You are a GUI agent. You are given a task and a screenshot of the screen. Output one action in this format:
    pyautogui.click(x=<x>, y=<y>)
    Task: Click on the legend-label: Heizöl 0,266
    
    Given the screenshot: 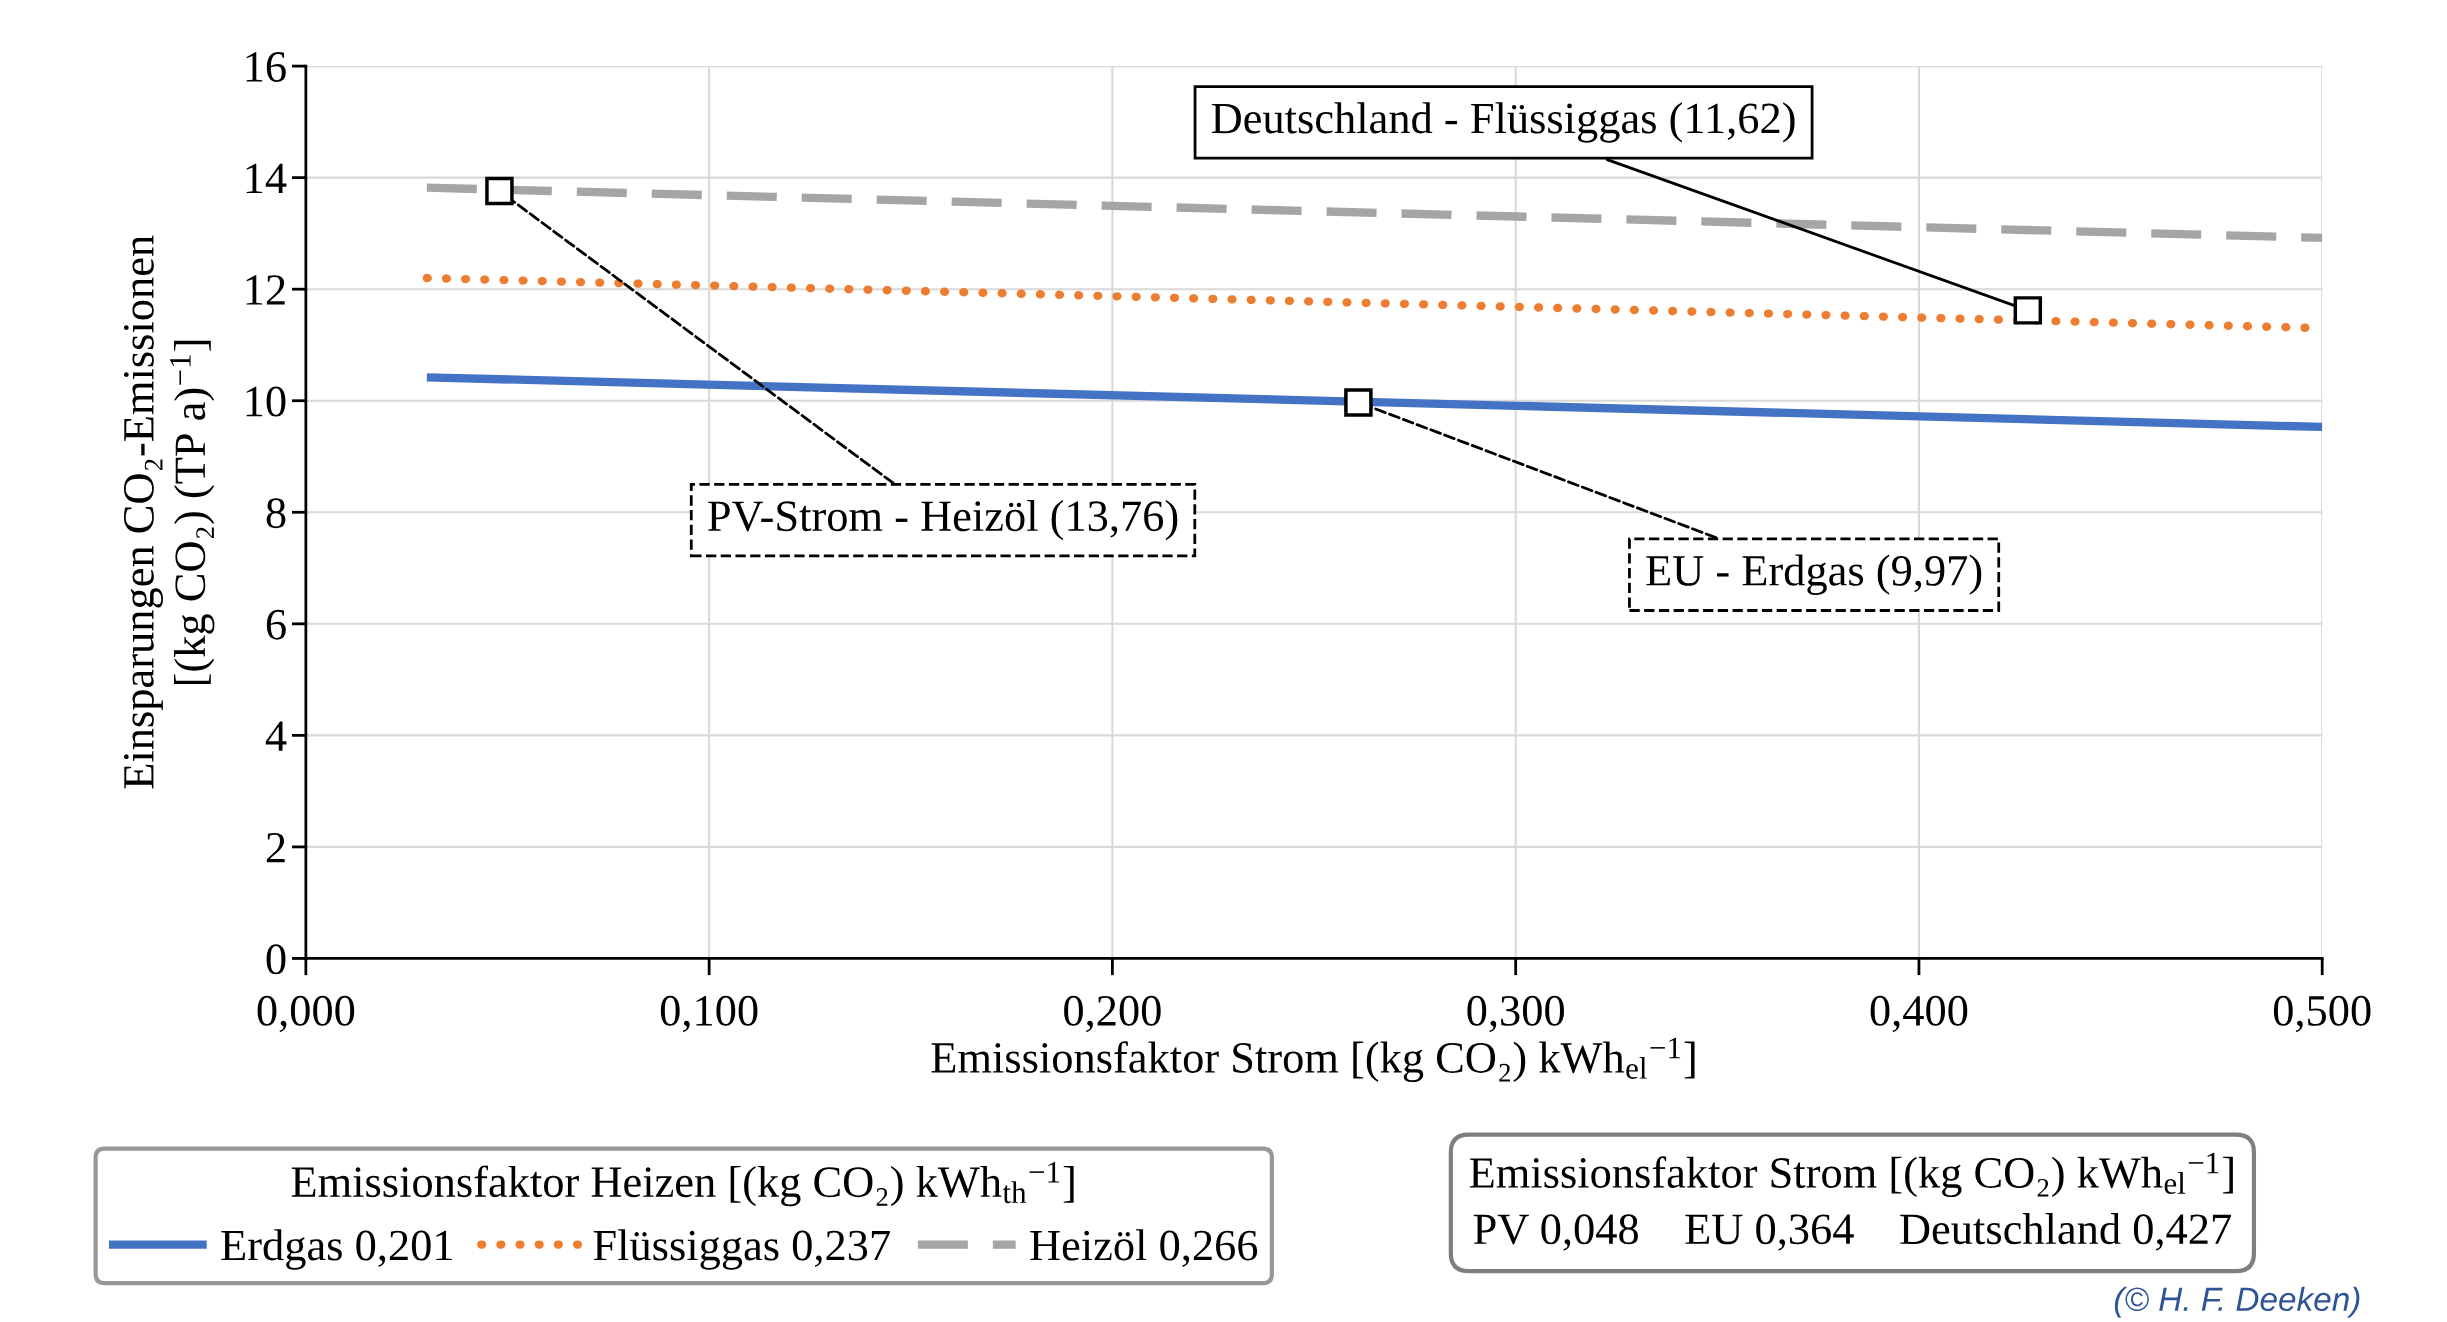 What is the action you would take?
    pyautogui.click(x=1144, y=1248)
    